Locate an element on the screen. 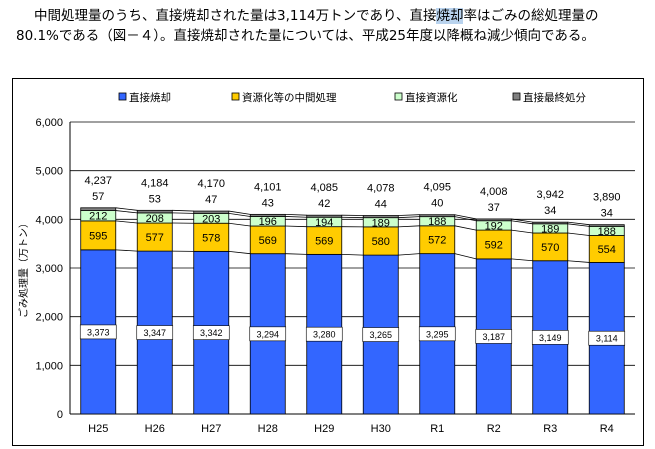 This screenshot has width=655, height=449. legend-label: 直接最終処分 is located at coordinates (554, 97).